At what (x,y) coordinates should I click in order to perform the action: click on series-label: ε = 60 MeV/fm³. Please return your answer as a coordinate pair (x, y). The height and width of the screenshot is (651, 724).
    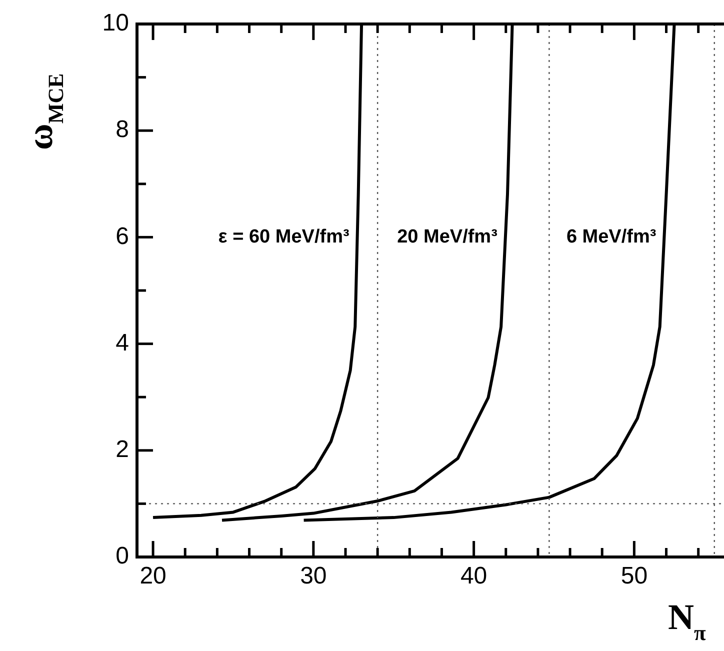
    Looking at the image, I should click on (284, 237).